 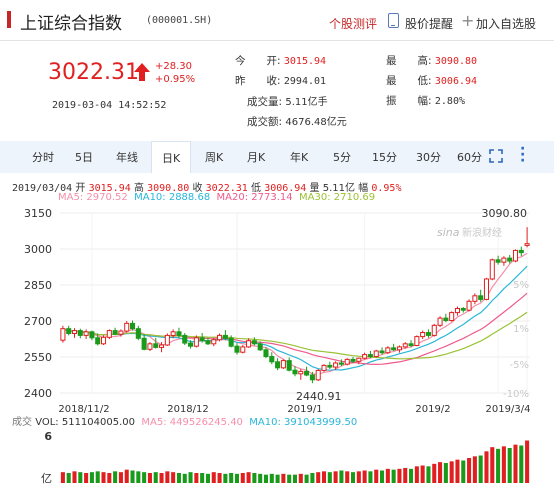 What do you see at coordinates (303, 422) in the screenshot?
I see `vol-ma10: MA10: 391043999.50` at bounding box center [303, 422].